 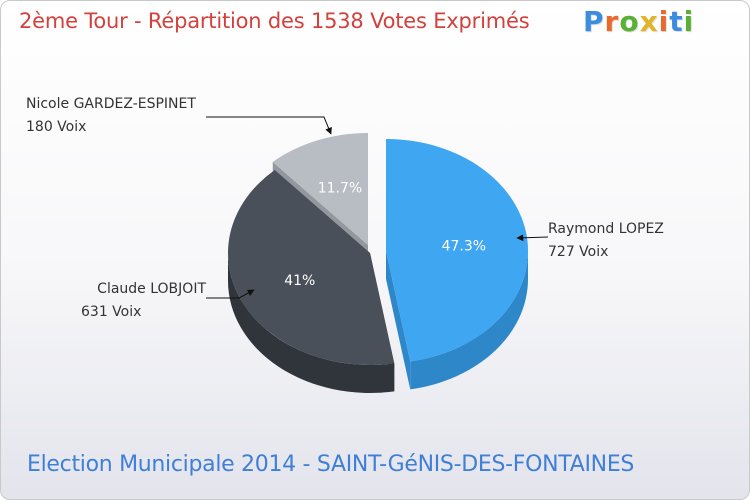 What do you see at coordinates (594, 21) in the screenshot?
I see `logo-letter: P` at bounding box center [594, 21].